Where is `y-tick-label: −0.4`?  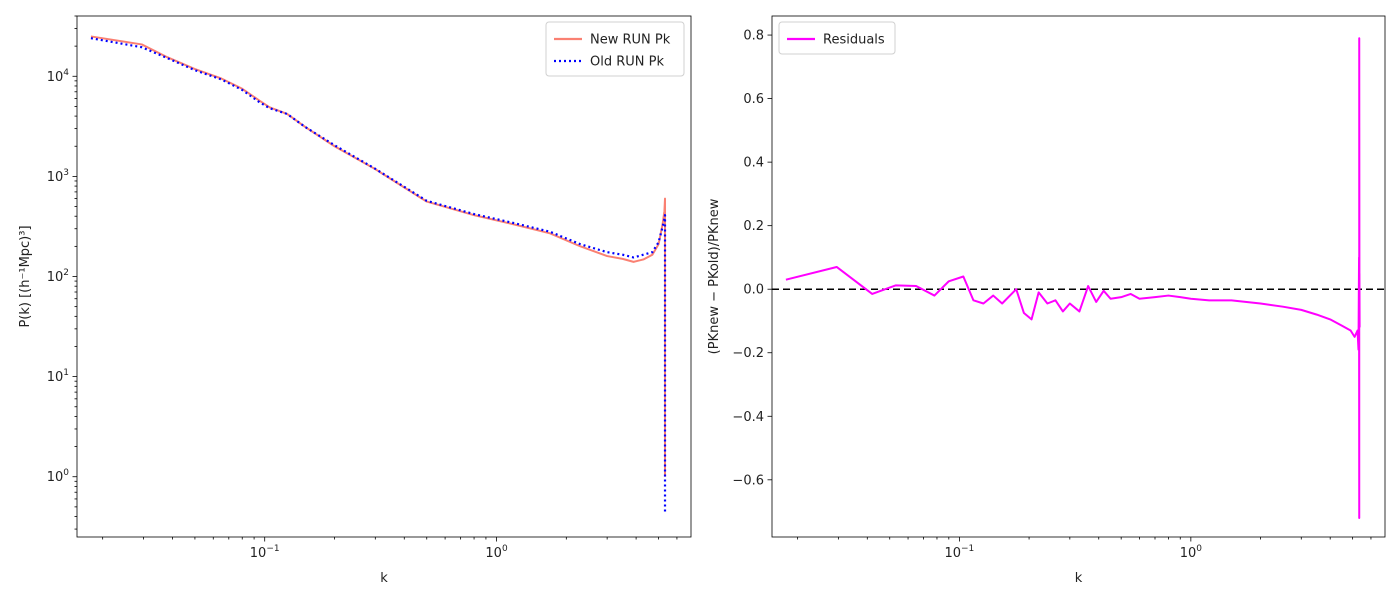
y-tick-label: −0.4 is located at coordinates (748, 417).